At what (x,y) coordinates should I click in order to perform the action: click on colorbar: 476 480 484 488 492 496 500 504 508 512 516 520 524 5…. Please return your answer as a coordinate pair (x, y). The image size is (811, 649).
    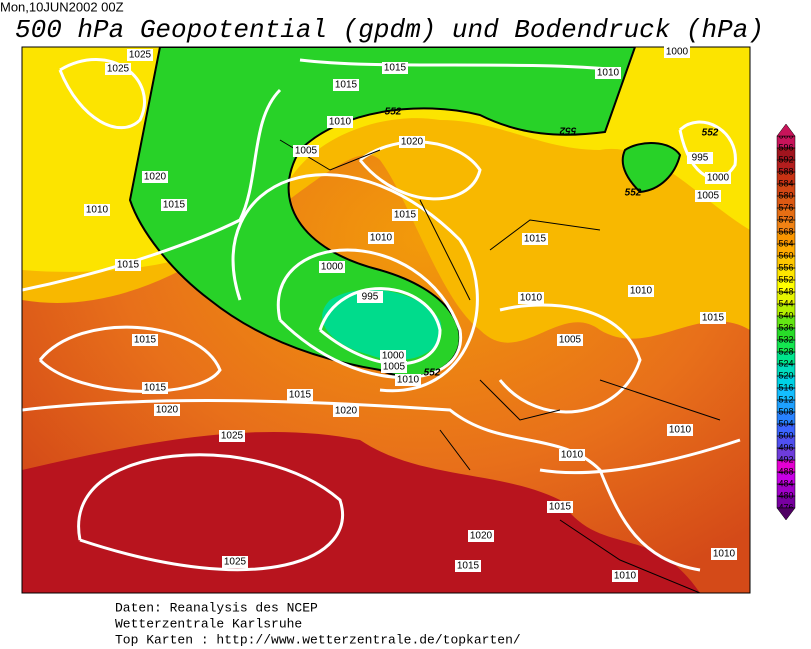
    Looking at the image, I should click on (786, 322).